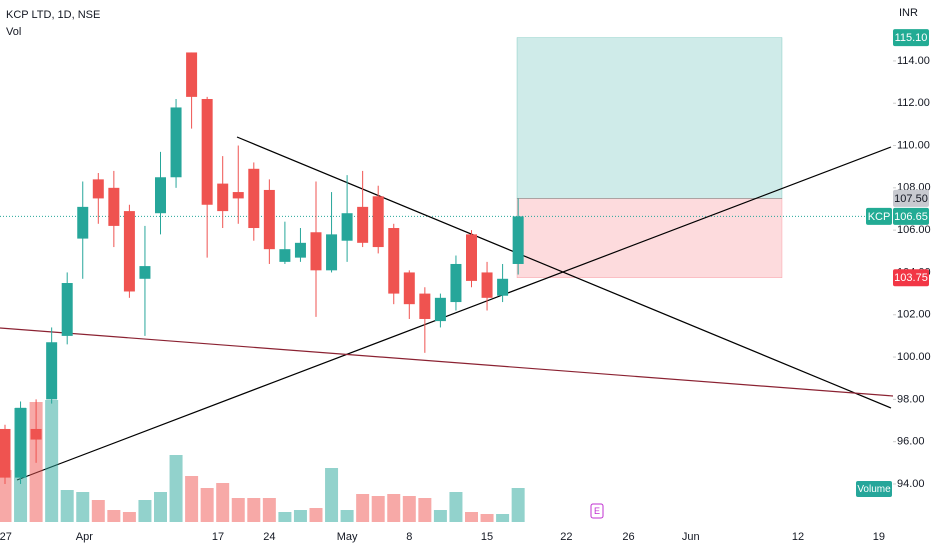  What do you see at coordinates (84, 537) in the screenshot?
I see `x-tick-label: Apr` at bounding box center [84, 537].